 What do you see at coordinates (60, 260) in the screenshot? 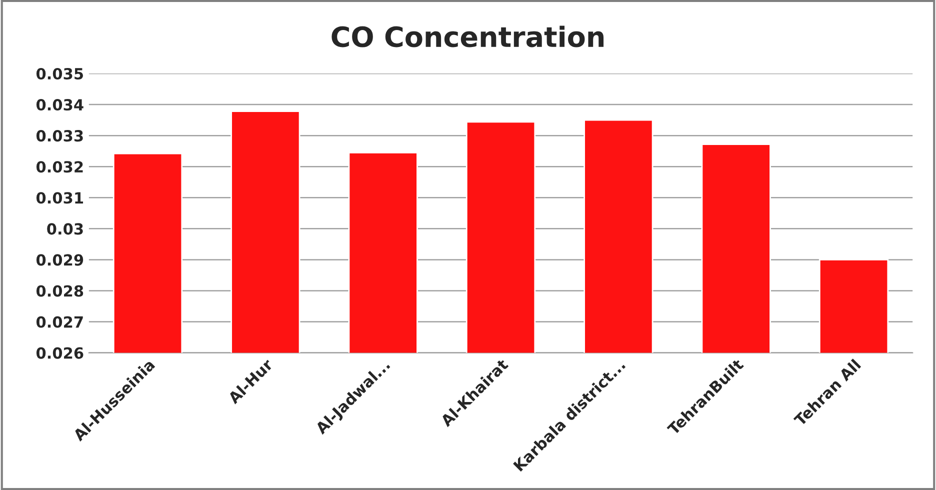
I see `y-tick-label: 0.029` at bounding box center [60, 260].